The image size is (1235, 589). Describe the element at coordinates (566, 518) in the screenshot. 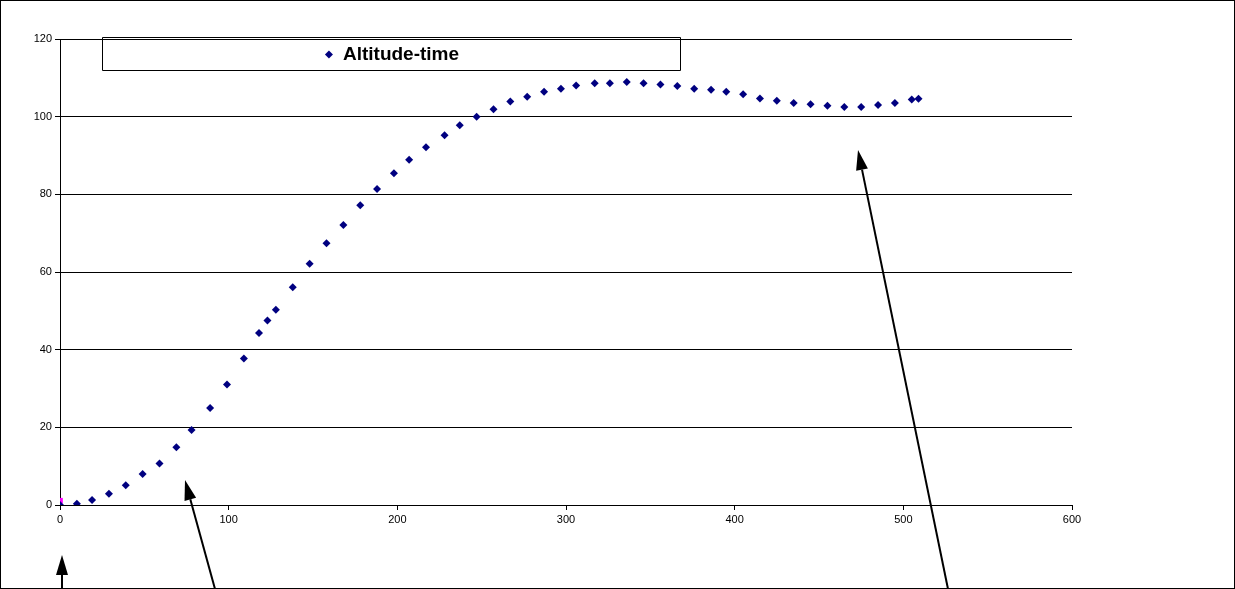

I see `x-tick-label: 300` at that location.